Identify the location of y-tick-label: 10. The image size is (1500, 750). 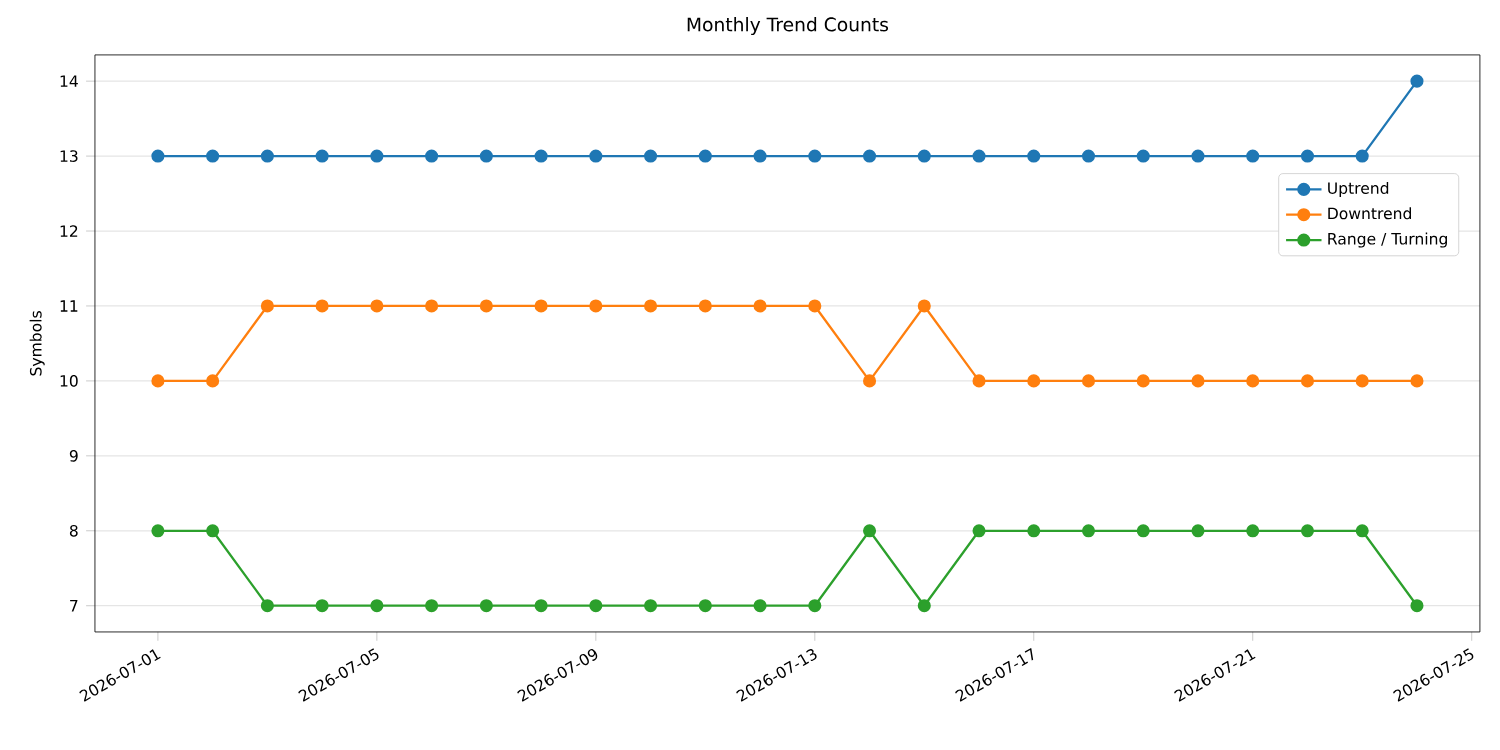
(69, 381).